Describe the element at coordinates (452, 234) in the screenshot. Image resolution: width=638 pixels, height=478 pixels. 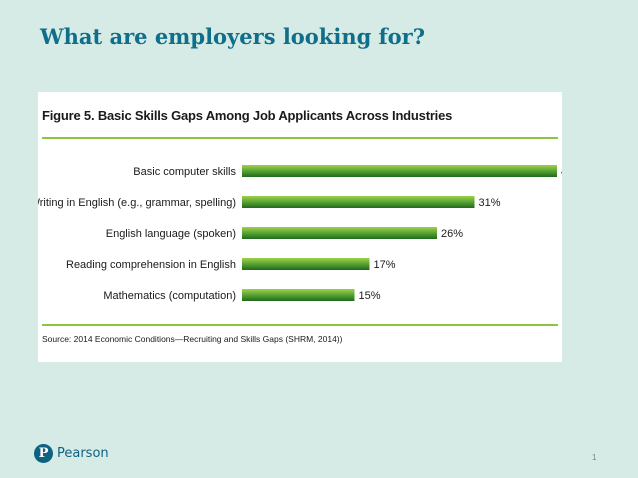
I see `value-label: 26%` at that location.